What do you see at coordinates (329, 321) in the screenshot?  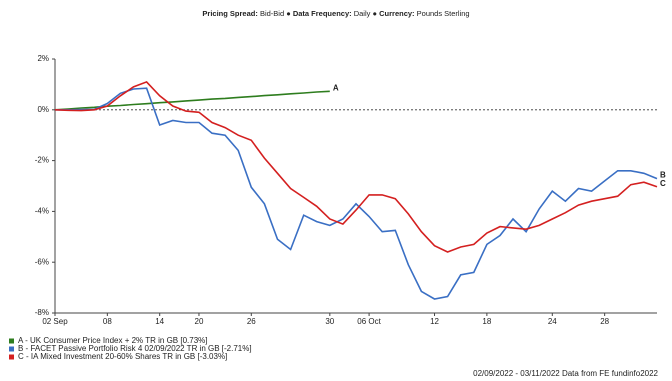 I see `x-tick-label: 30` at bounding box center [329, 321].